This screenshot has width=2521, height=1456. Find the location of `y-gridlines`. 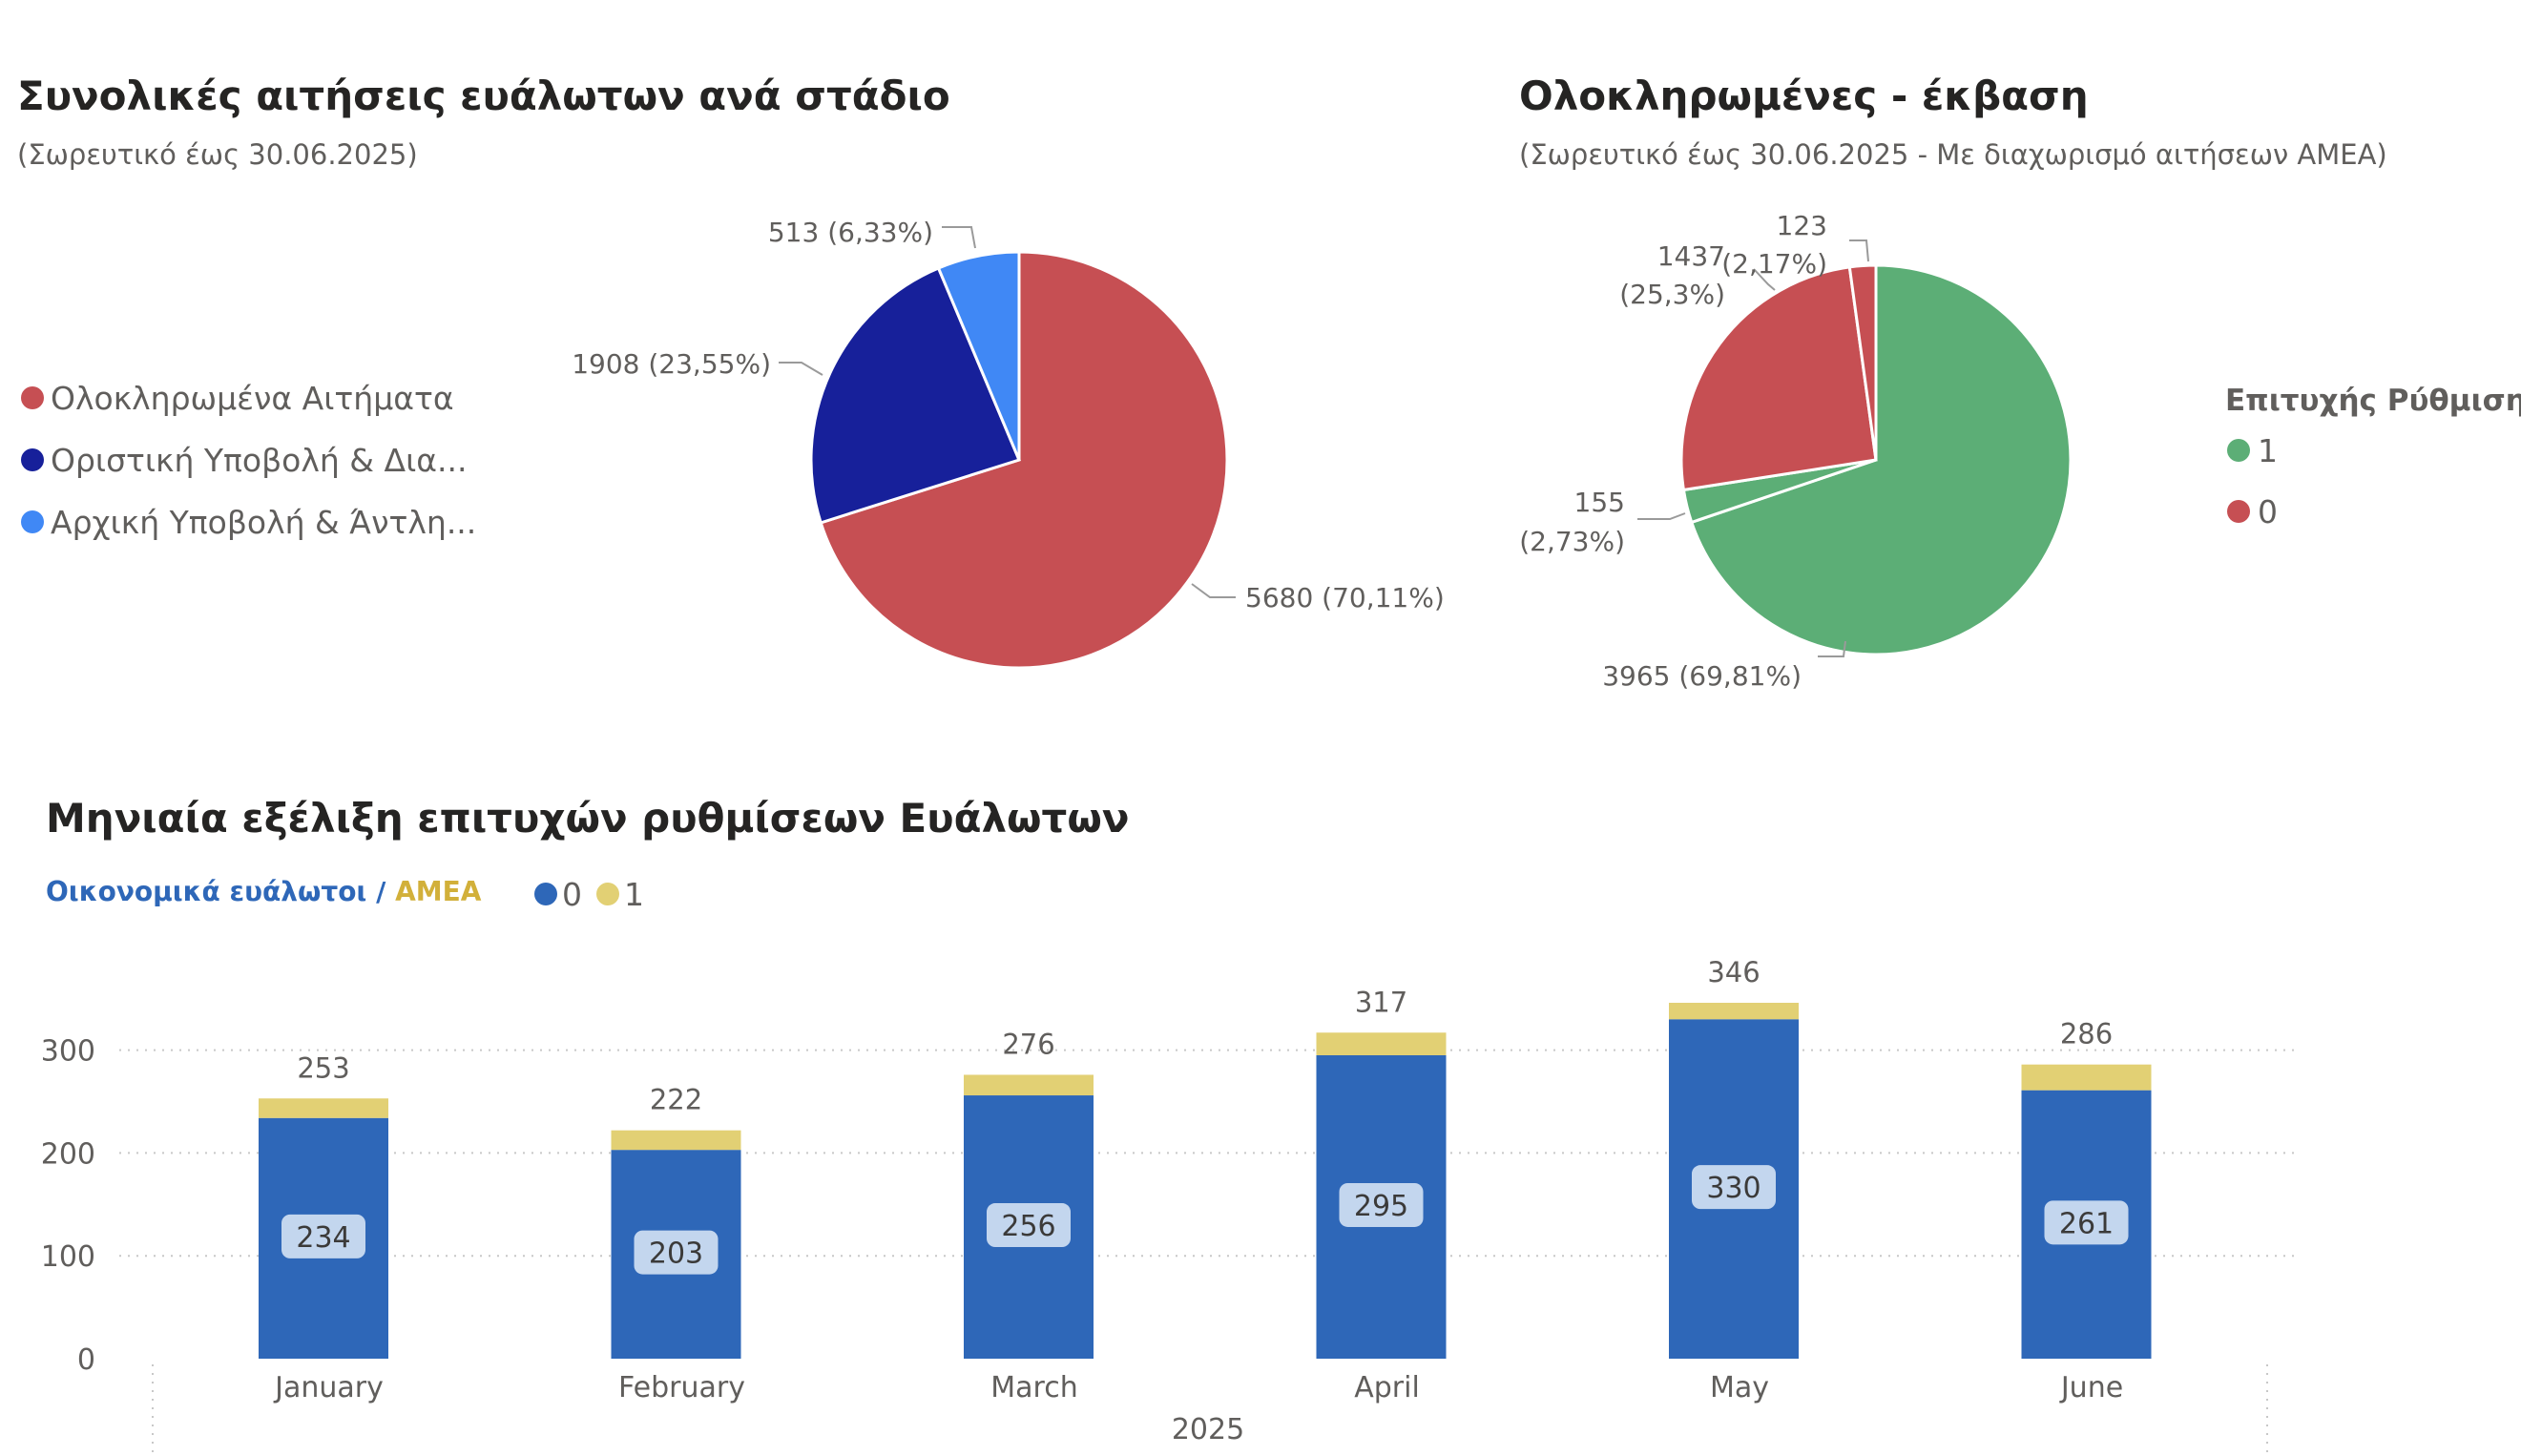

y-gridlines is located at coordinates (1209, 1153).